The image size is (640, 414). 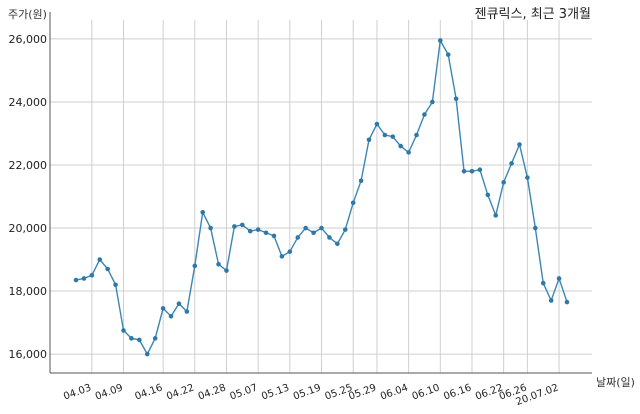 I want to click on y-tick-label: 22,000, so click(x=28, y=165).